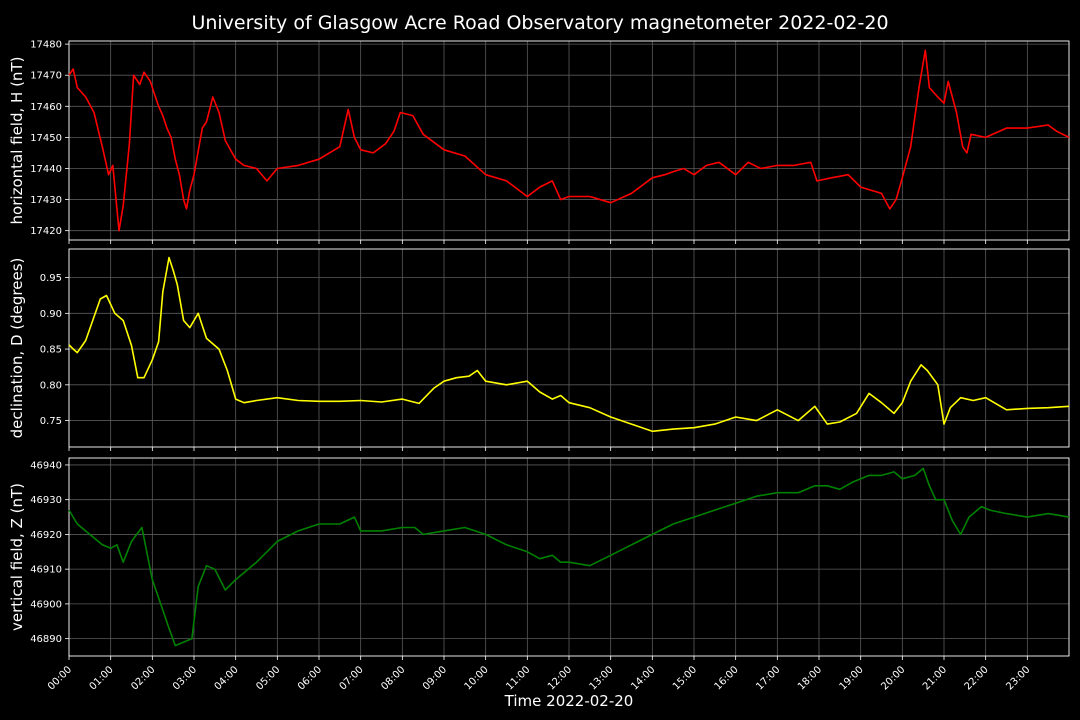  I want to click on y-tick-label: 46890, so click(46, 639).